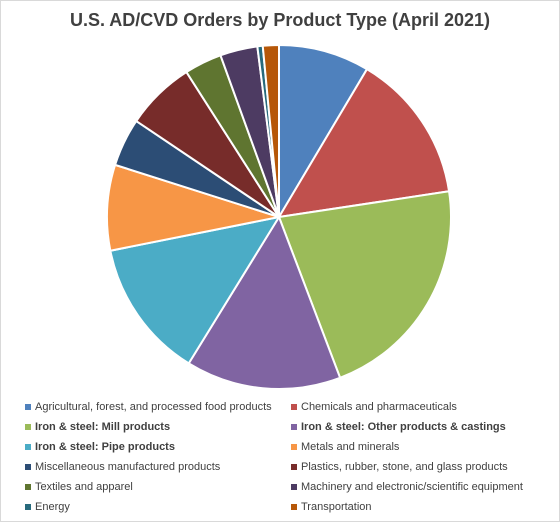 Image resolution: width=560 pixels, height=522 pixels. Describe the element at coordinates (158, 487) in the screenshot. I see `legend-item: Textiles and apparel` at that location.